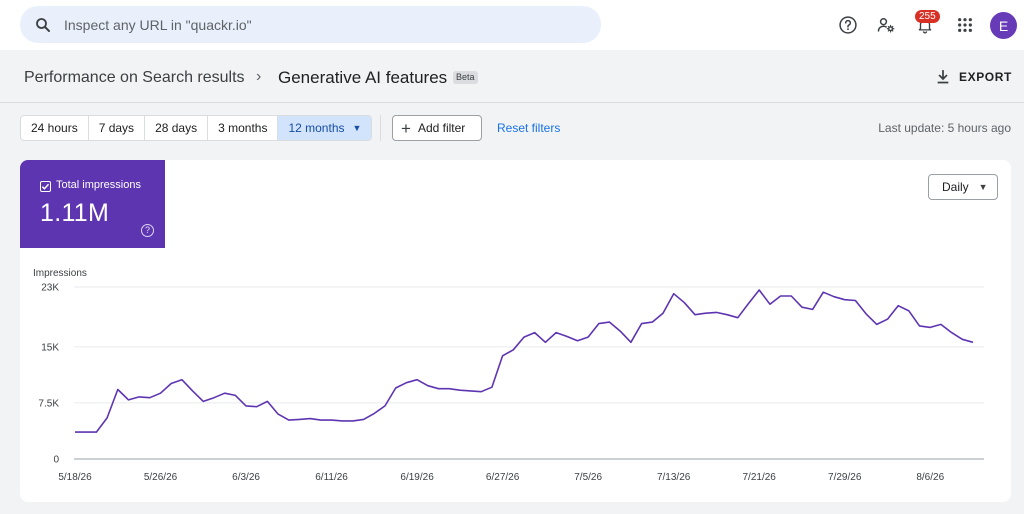 The image size is (1024, 514). What do you see at coordinates (134, 77) in the screenshot?
I see `breadcrumb-parent: Performance on Search results` at bounding box center [134, 77].